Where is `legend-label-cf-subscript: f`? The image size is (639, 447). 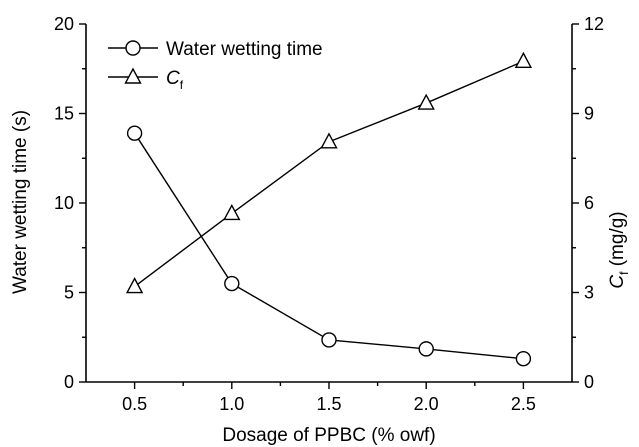
legend-label-cf-subscript: f is located at coordinates (182, 85).